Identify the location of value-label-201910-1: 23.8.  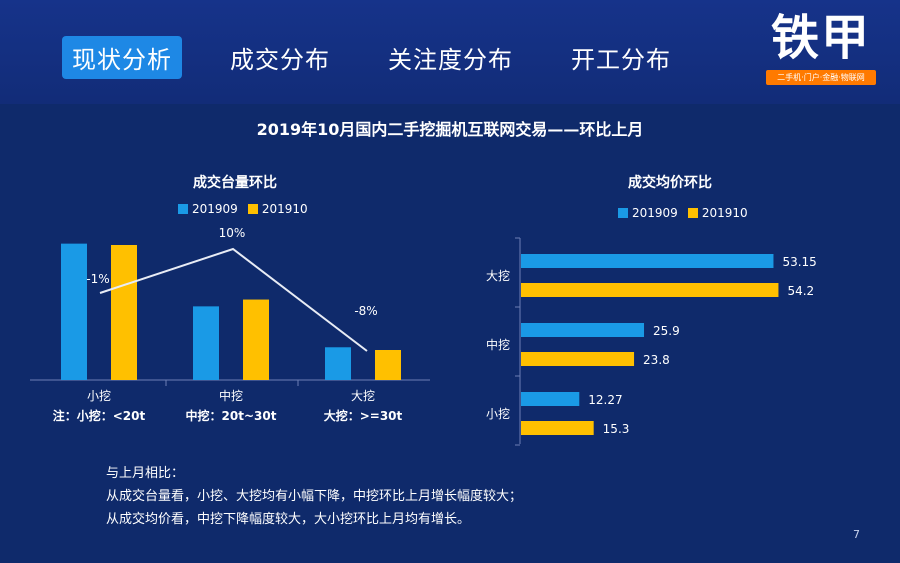
(656, 360).